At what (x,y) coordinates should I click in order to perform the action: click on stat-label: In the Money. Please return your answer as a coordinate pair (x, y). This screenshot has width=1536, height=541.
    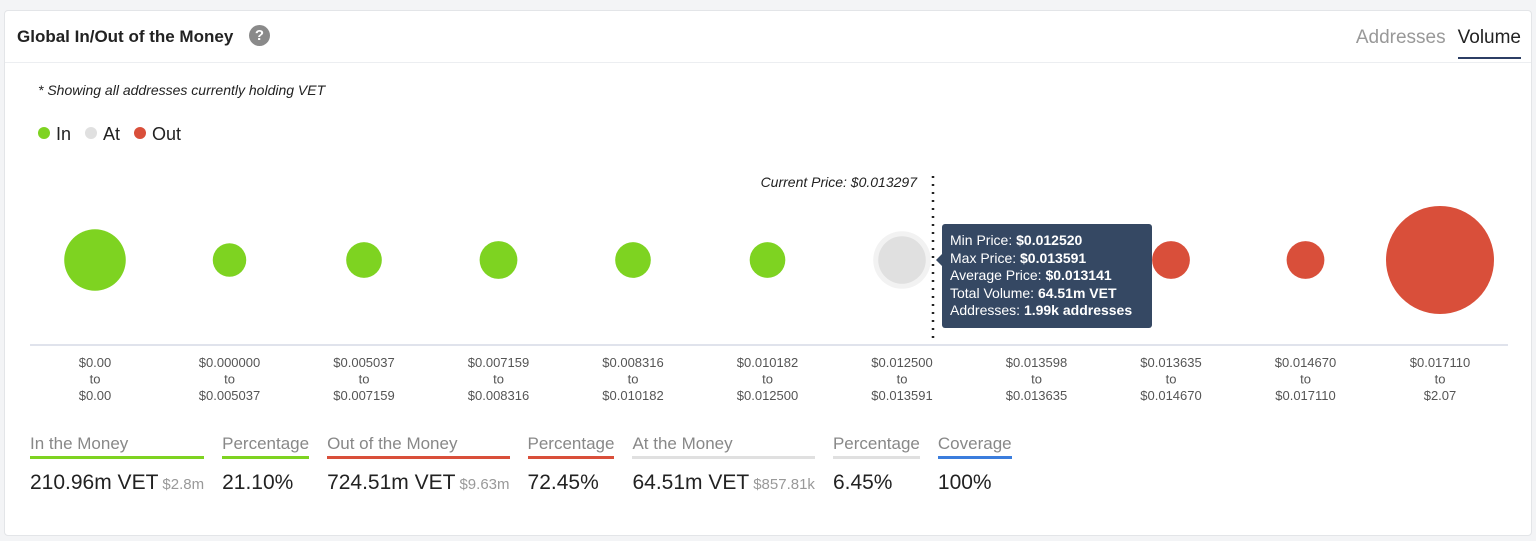
    Looking at the image, I should click on (117, 446).